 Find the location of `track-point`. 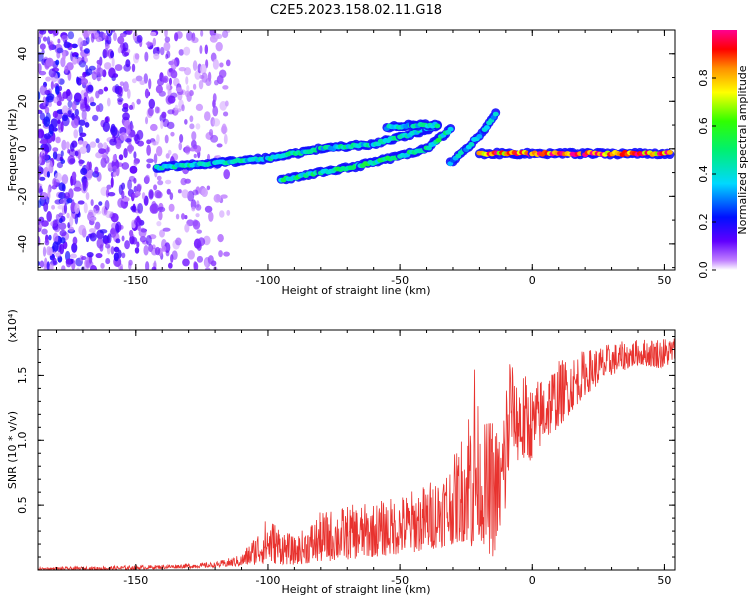

track-point is located at coordinates (486, 127).